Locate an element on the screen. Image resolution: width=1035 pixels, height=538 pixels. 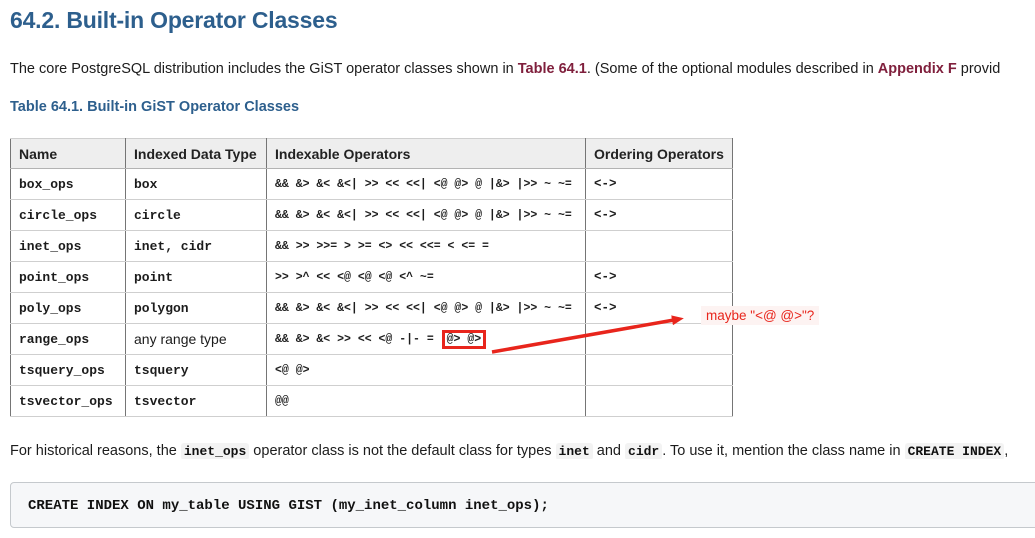
note-text-3: and is located at coordinates (609, 451).